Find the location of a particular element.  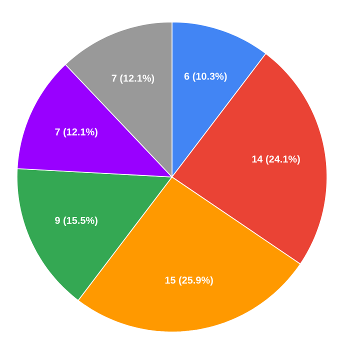

data-label: 14 (24.1%) is located at coordinates (276, 160).